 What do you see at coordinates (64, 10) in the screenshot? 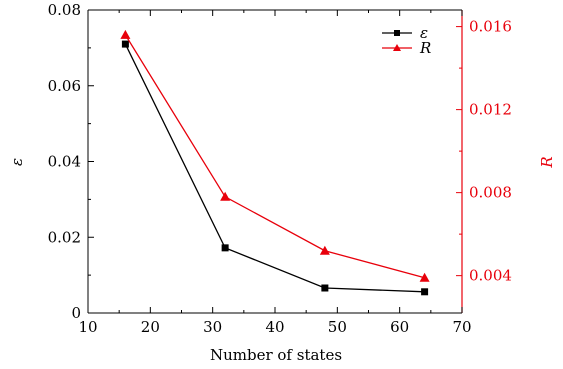
I see `y-left-tick-label: 0.08` at bounding box center [64, 10].